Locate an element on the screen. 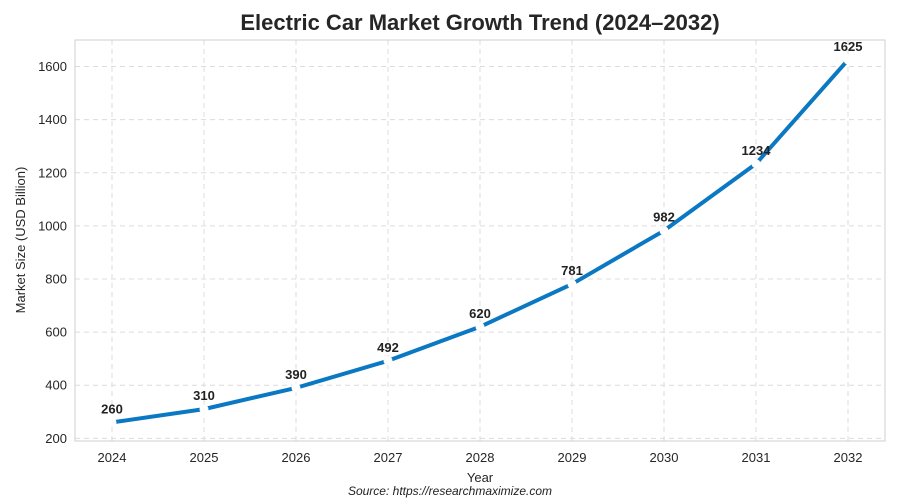 This screenshot has height=500, width=900. data-label: 1234 is located at coordinates (757, 150).